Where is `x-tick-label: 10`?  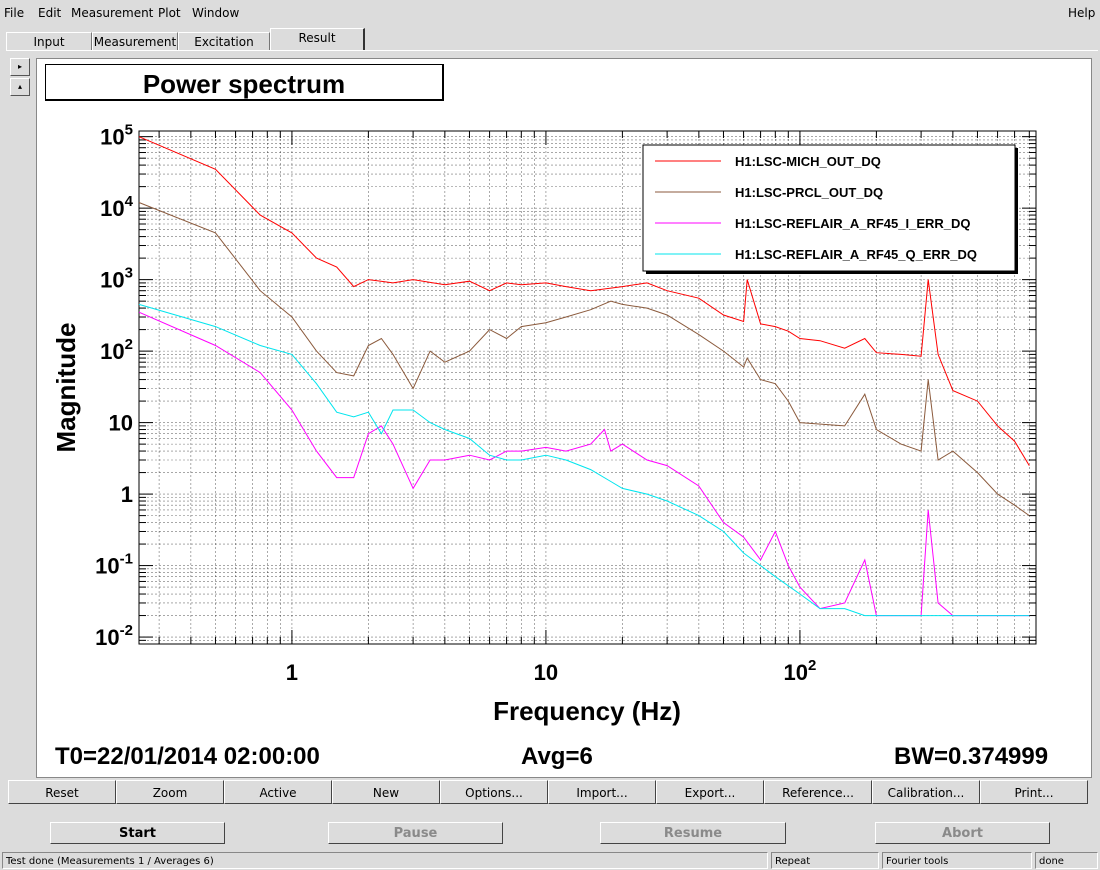 x-tick-label: 10 is located at coordinates (546, 672).